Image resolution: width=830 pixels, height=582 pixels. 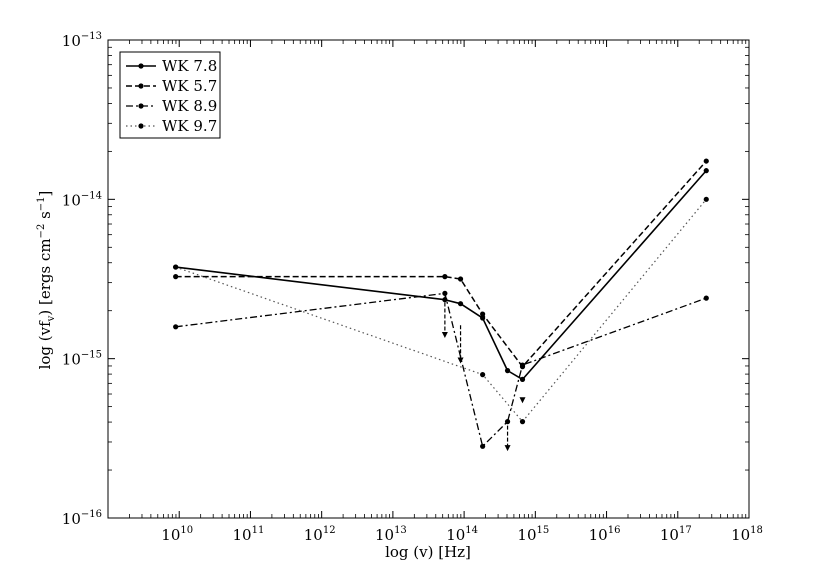 I want to click on x-tick-label: 1011, so click(x=249, y=534).